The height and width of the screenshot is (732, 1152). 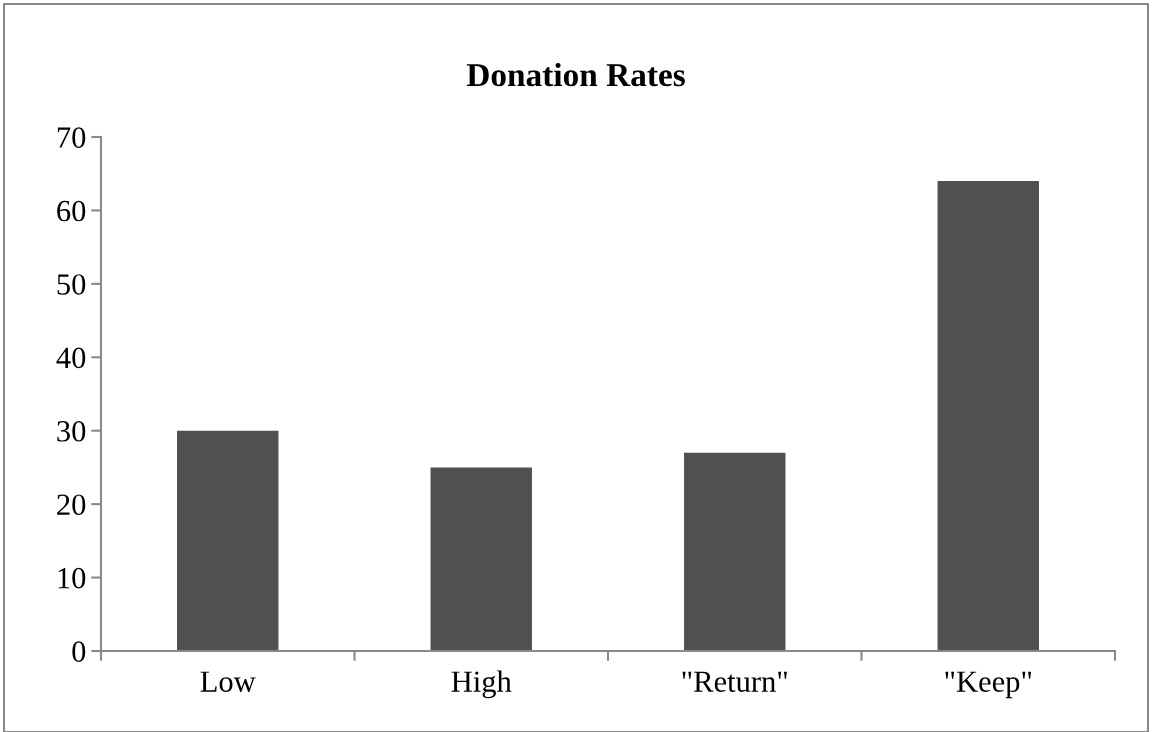 I want to click on y-tick-label: 30, so click(x=71, y=431).